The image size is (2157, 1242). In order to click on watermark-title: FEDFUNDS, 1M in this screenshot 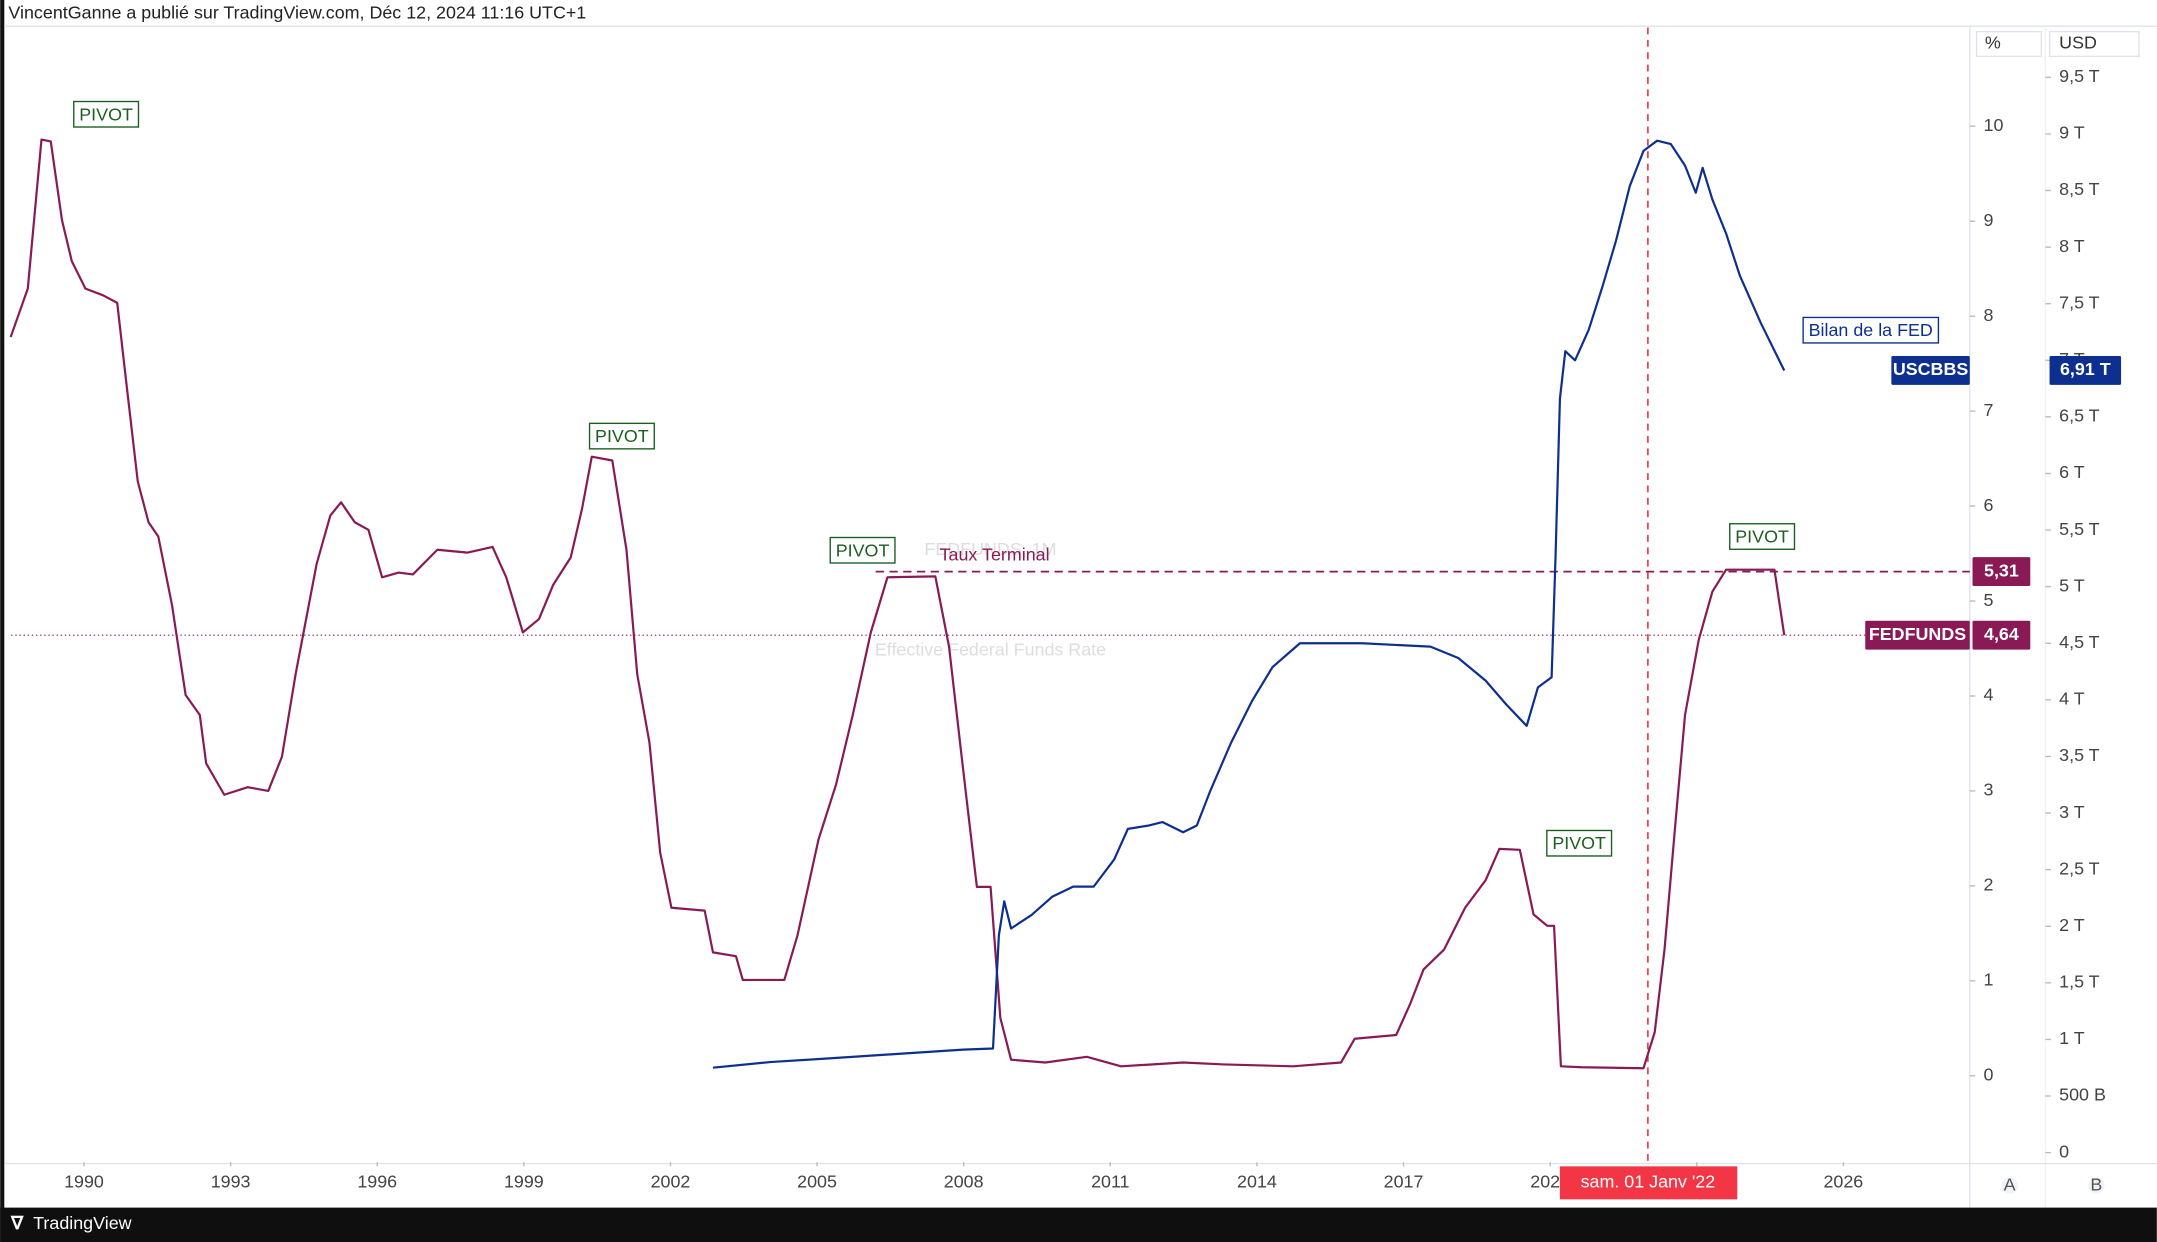, I will do `click(990, 549)`.